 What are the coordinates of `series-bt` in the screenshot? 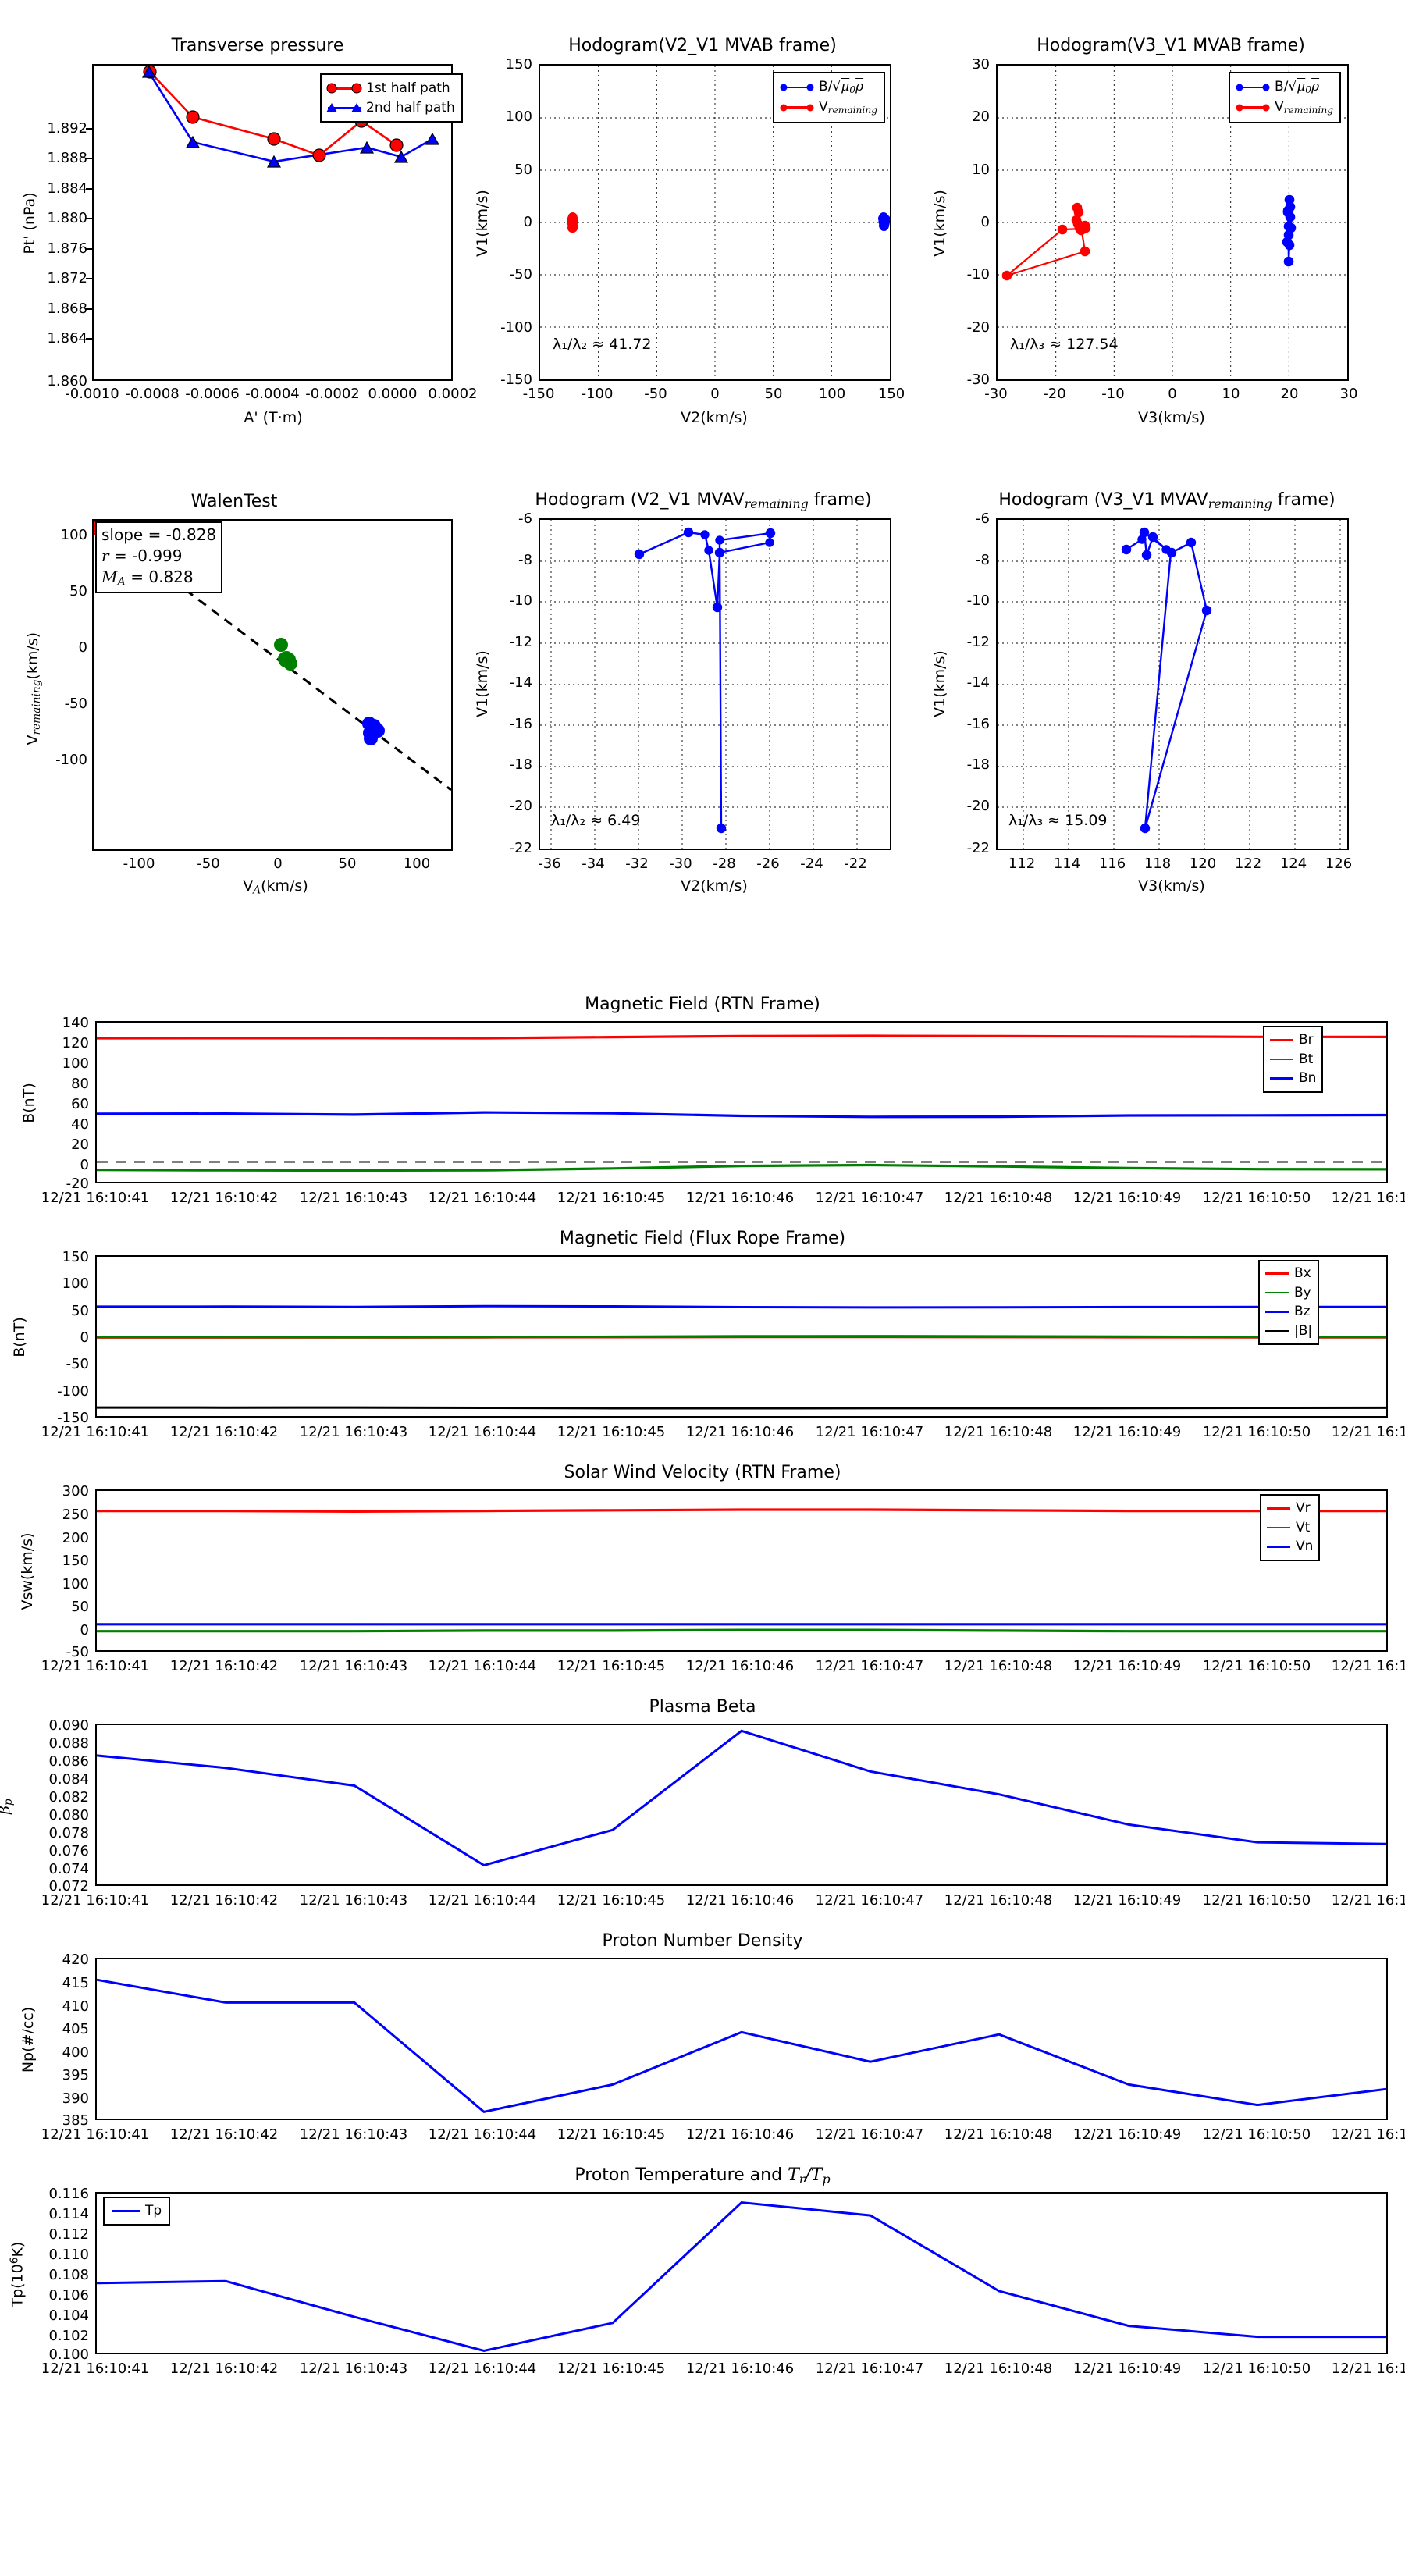 It's located at (742, 1167).